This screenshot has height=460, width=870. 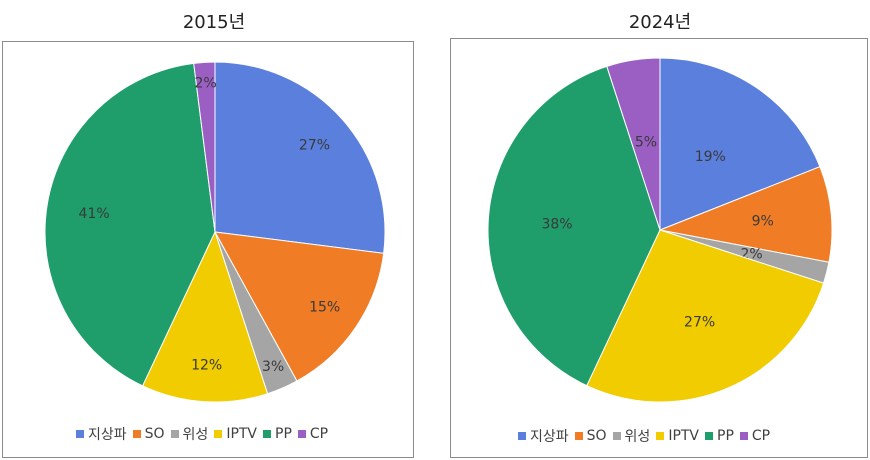 I want to click on slice-label-0-5: 2%, so click(x=205, y=84).